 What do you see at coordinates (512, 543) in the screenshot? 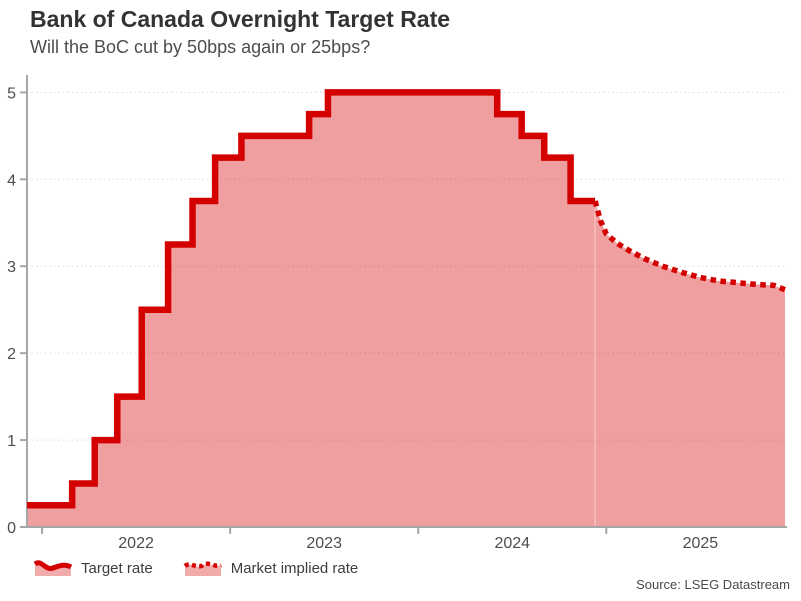
I see `x-tick-label-2024: 2024` at bounding box center [512, 543].